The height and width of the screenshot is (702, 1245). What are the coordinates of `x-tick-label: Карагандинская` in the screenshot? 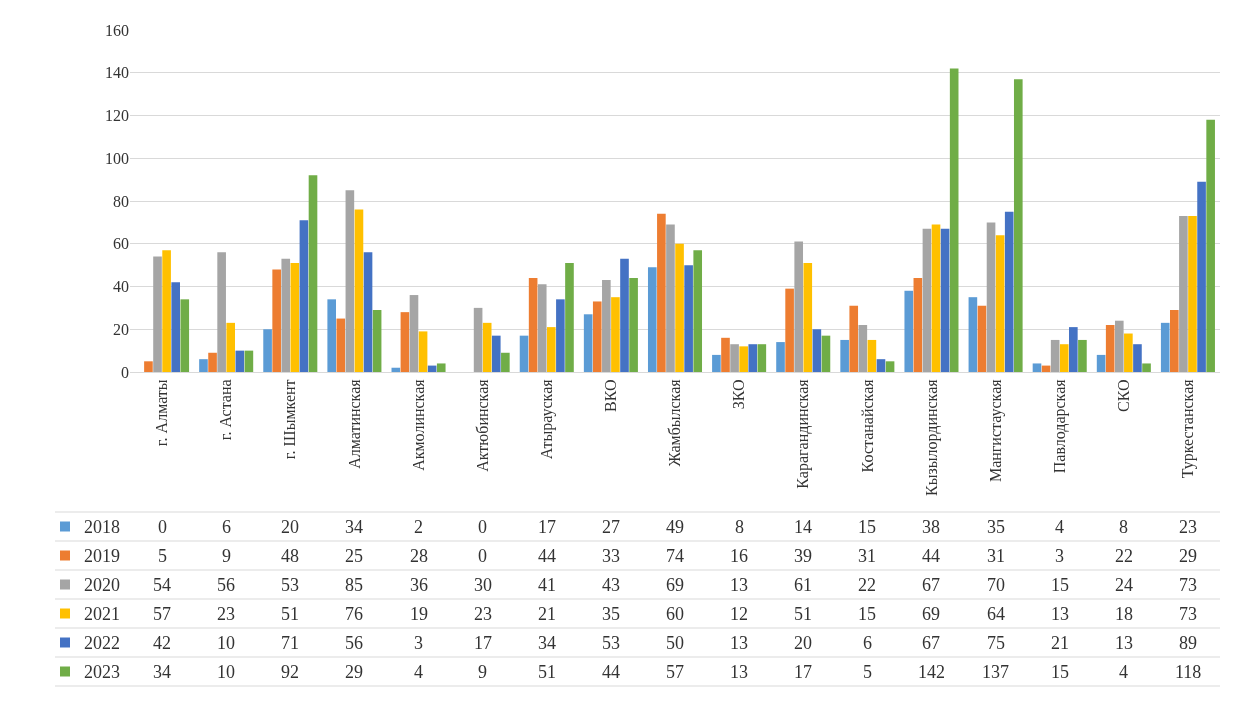 It's located at (803, 433).